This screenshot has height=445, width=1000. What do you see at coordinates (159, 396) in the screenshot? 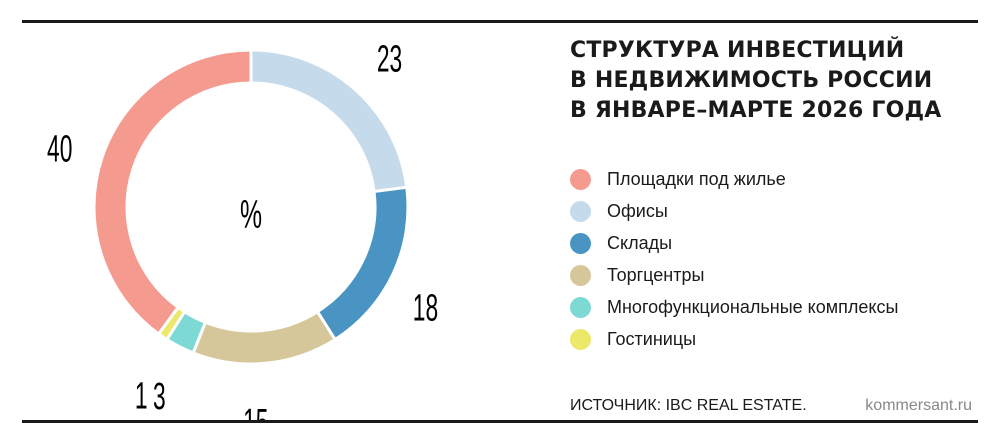
I see `slice-value-label: 3` at bounding box center [159, 396].